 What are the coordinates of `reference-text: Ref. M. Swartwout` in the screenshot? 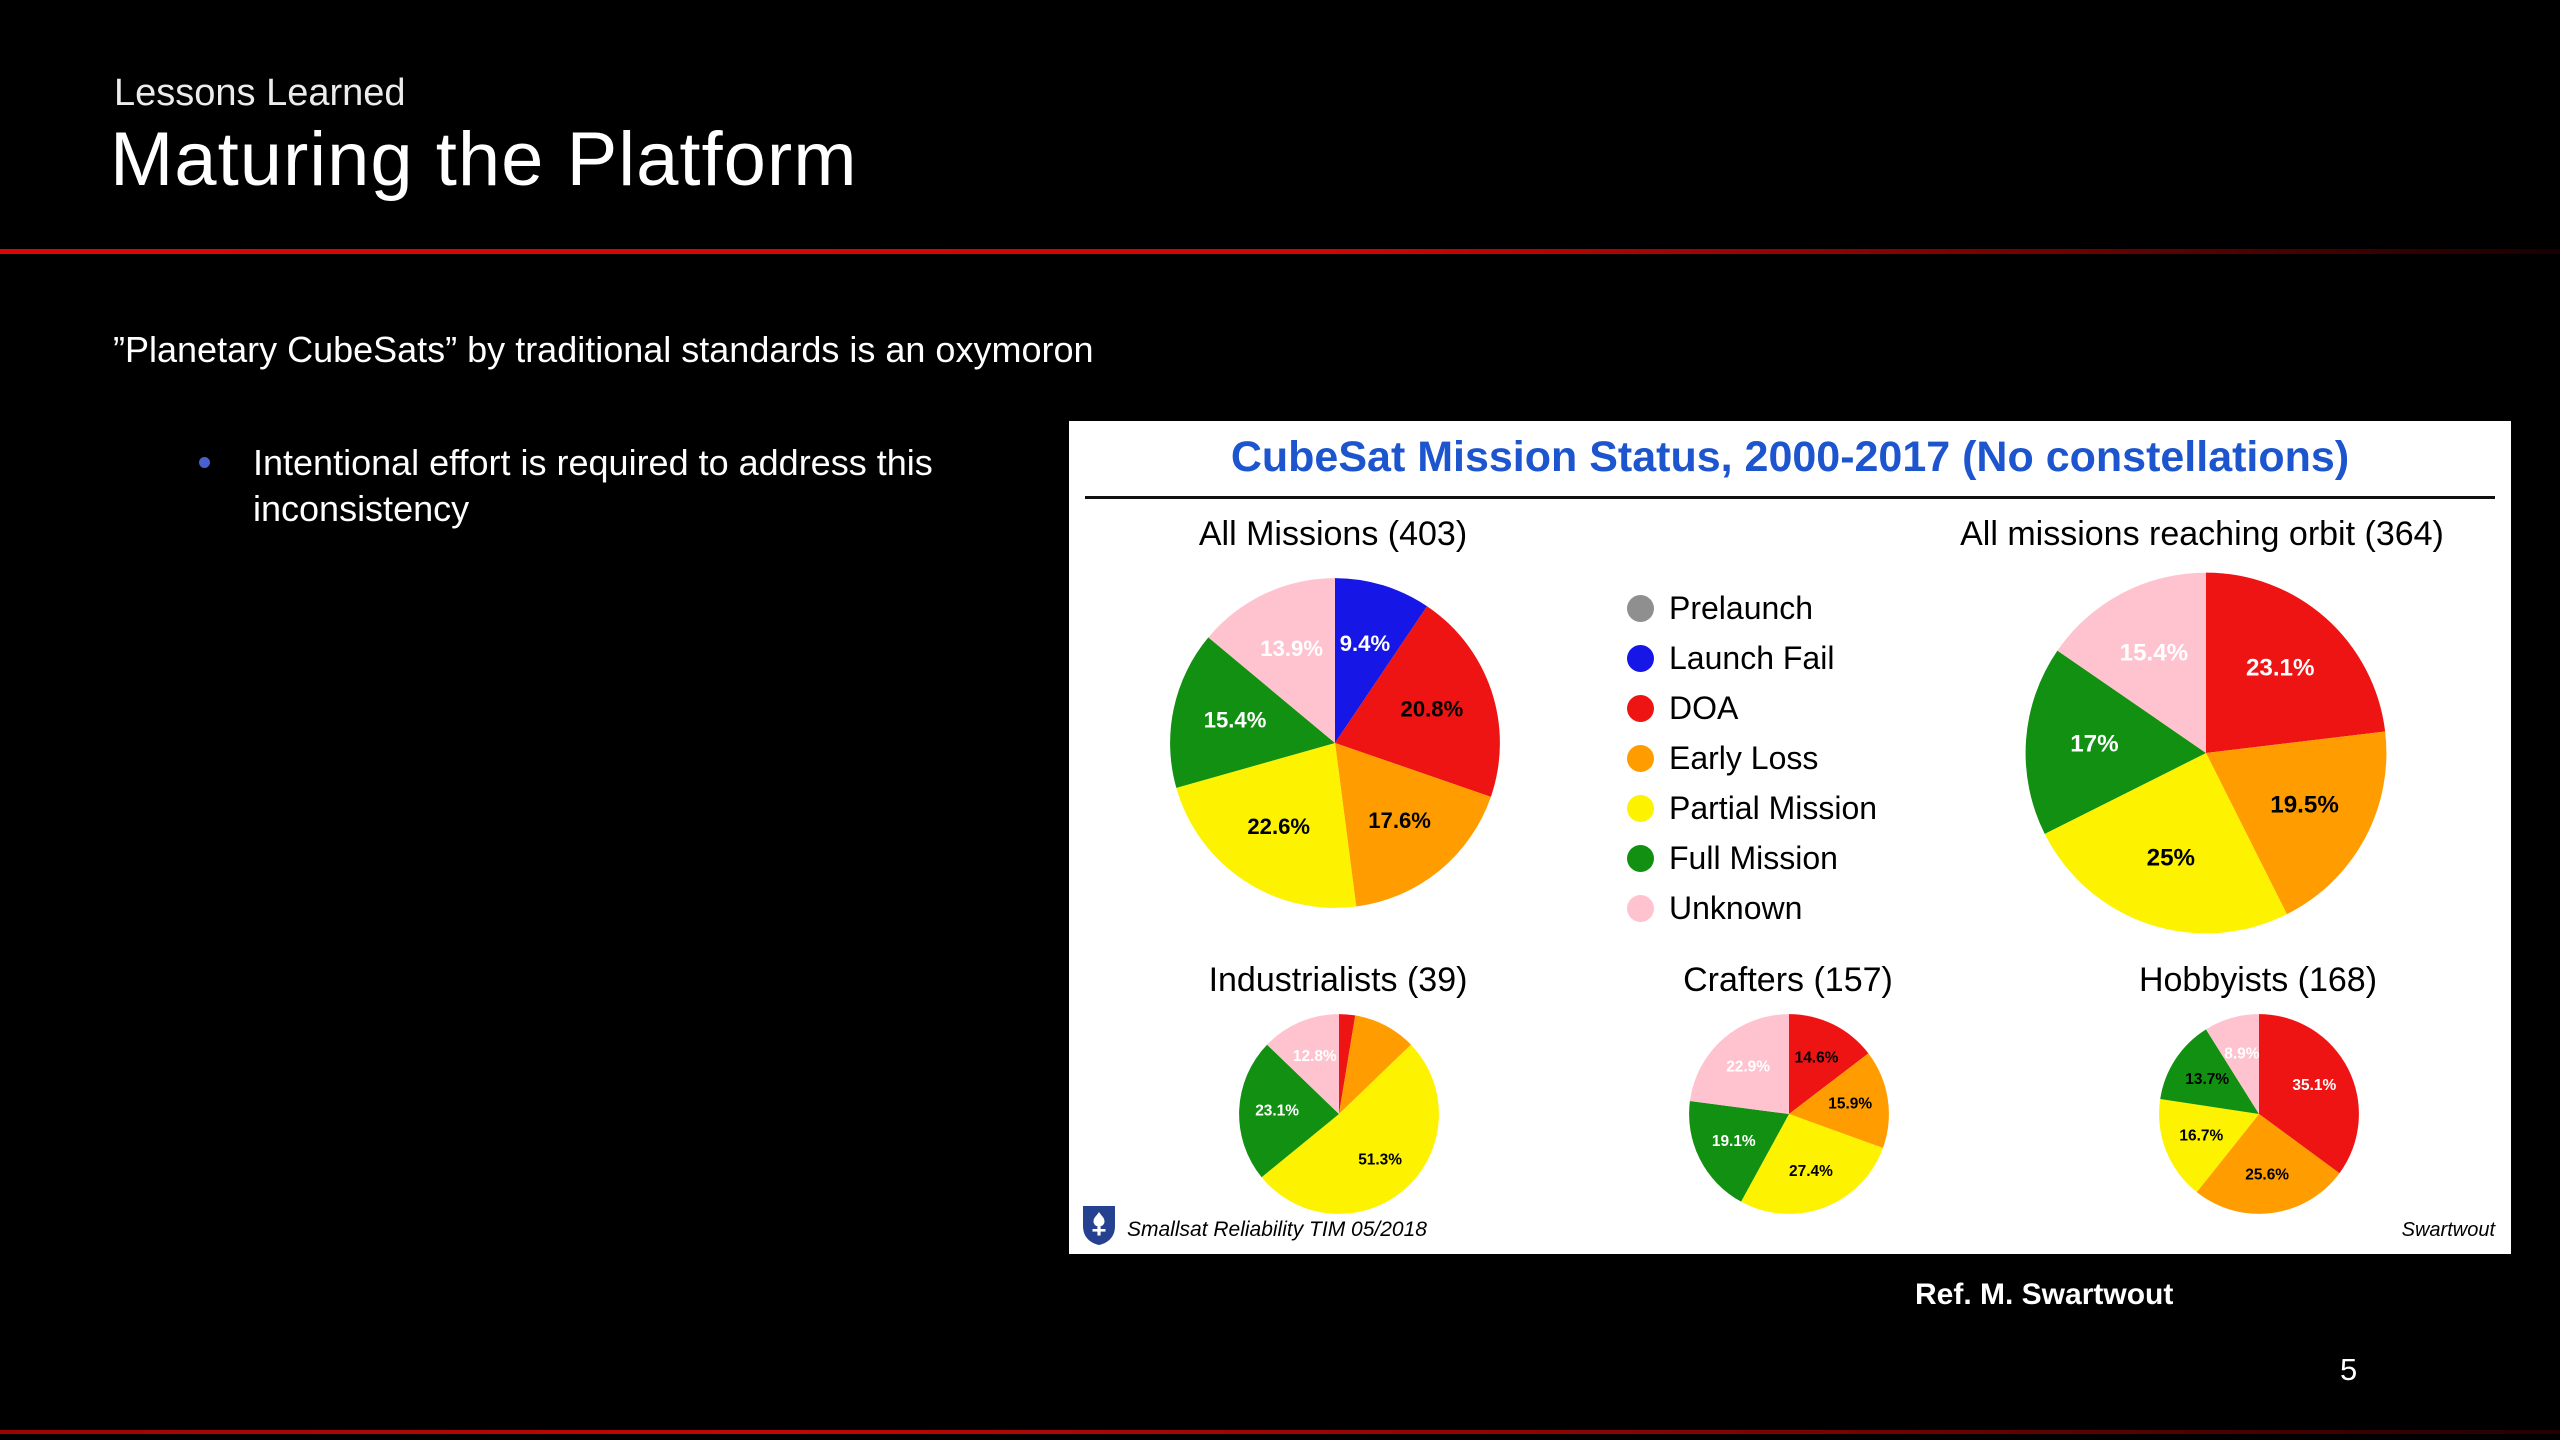 It's located at (2044, 1294).